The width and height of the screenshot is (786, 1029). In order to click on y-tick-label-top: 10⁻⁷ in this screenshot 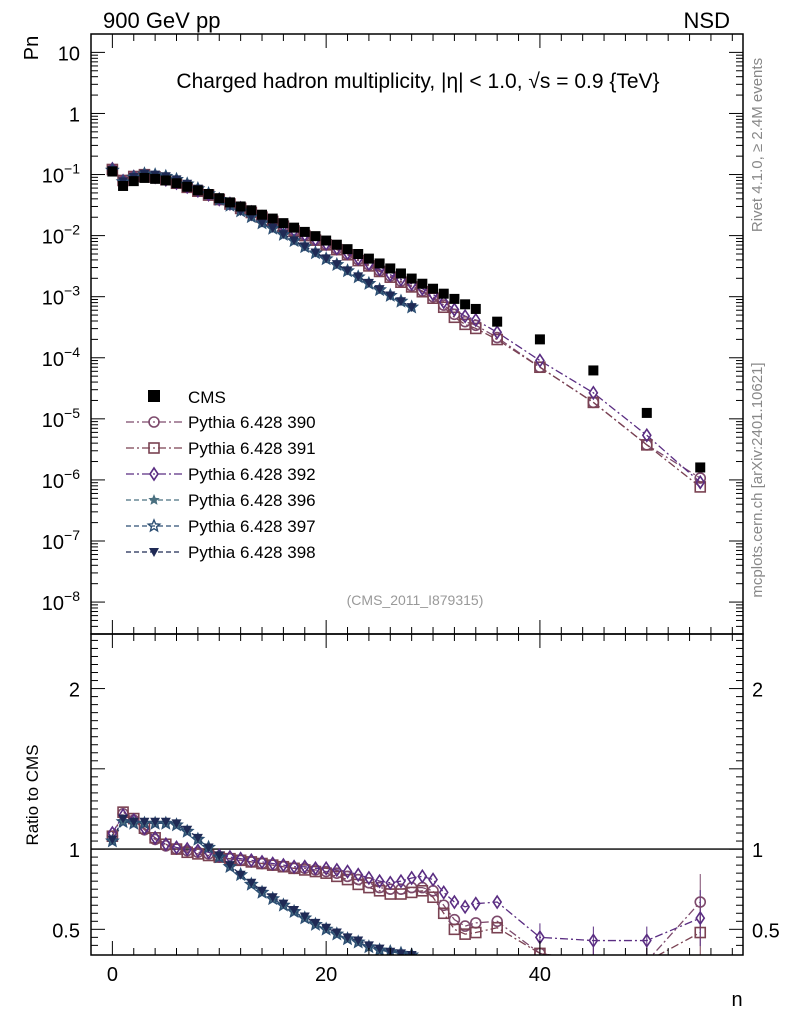, I will do `click(61, 540)`.